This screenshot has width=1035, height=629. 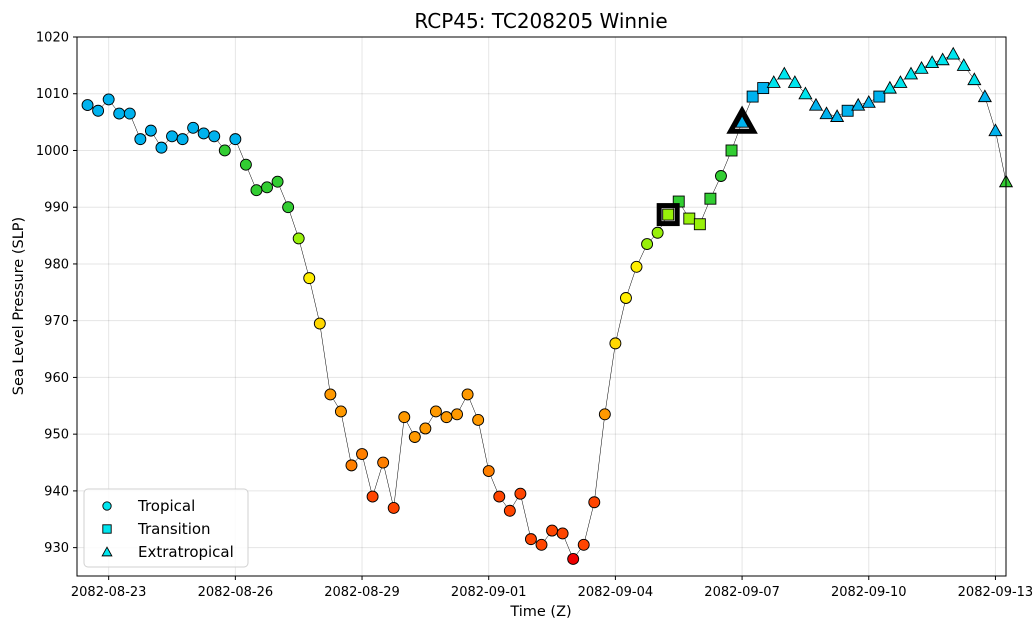 I want to click on y-axis-ticks: 930 940 950 960 970 980 990 1000 1010 1020, so click(x=56, y=293).